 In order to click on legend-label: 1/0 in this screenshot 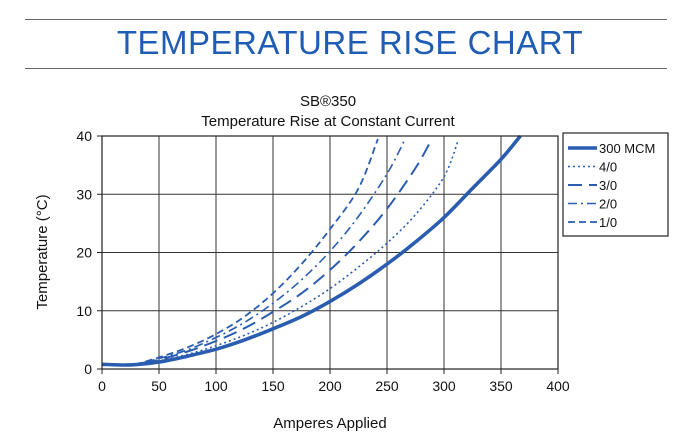, I will do `click(608, 222)`.